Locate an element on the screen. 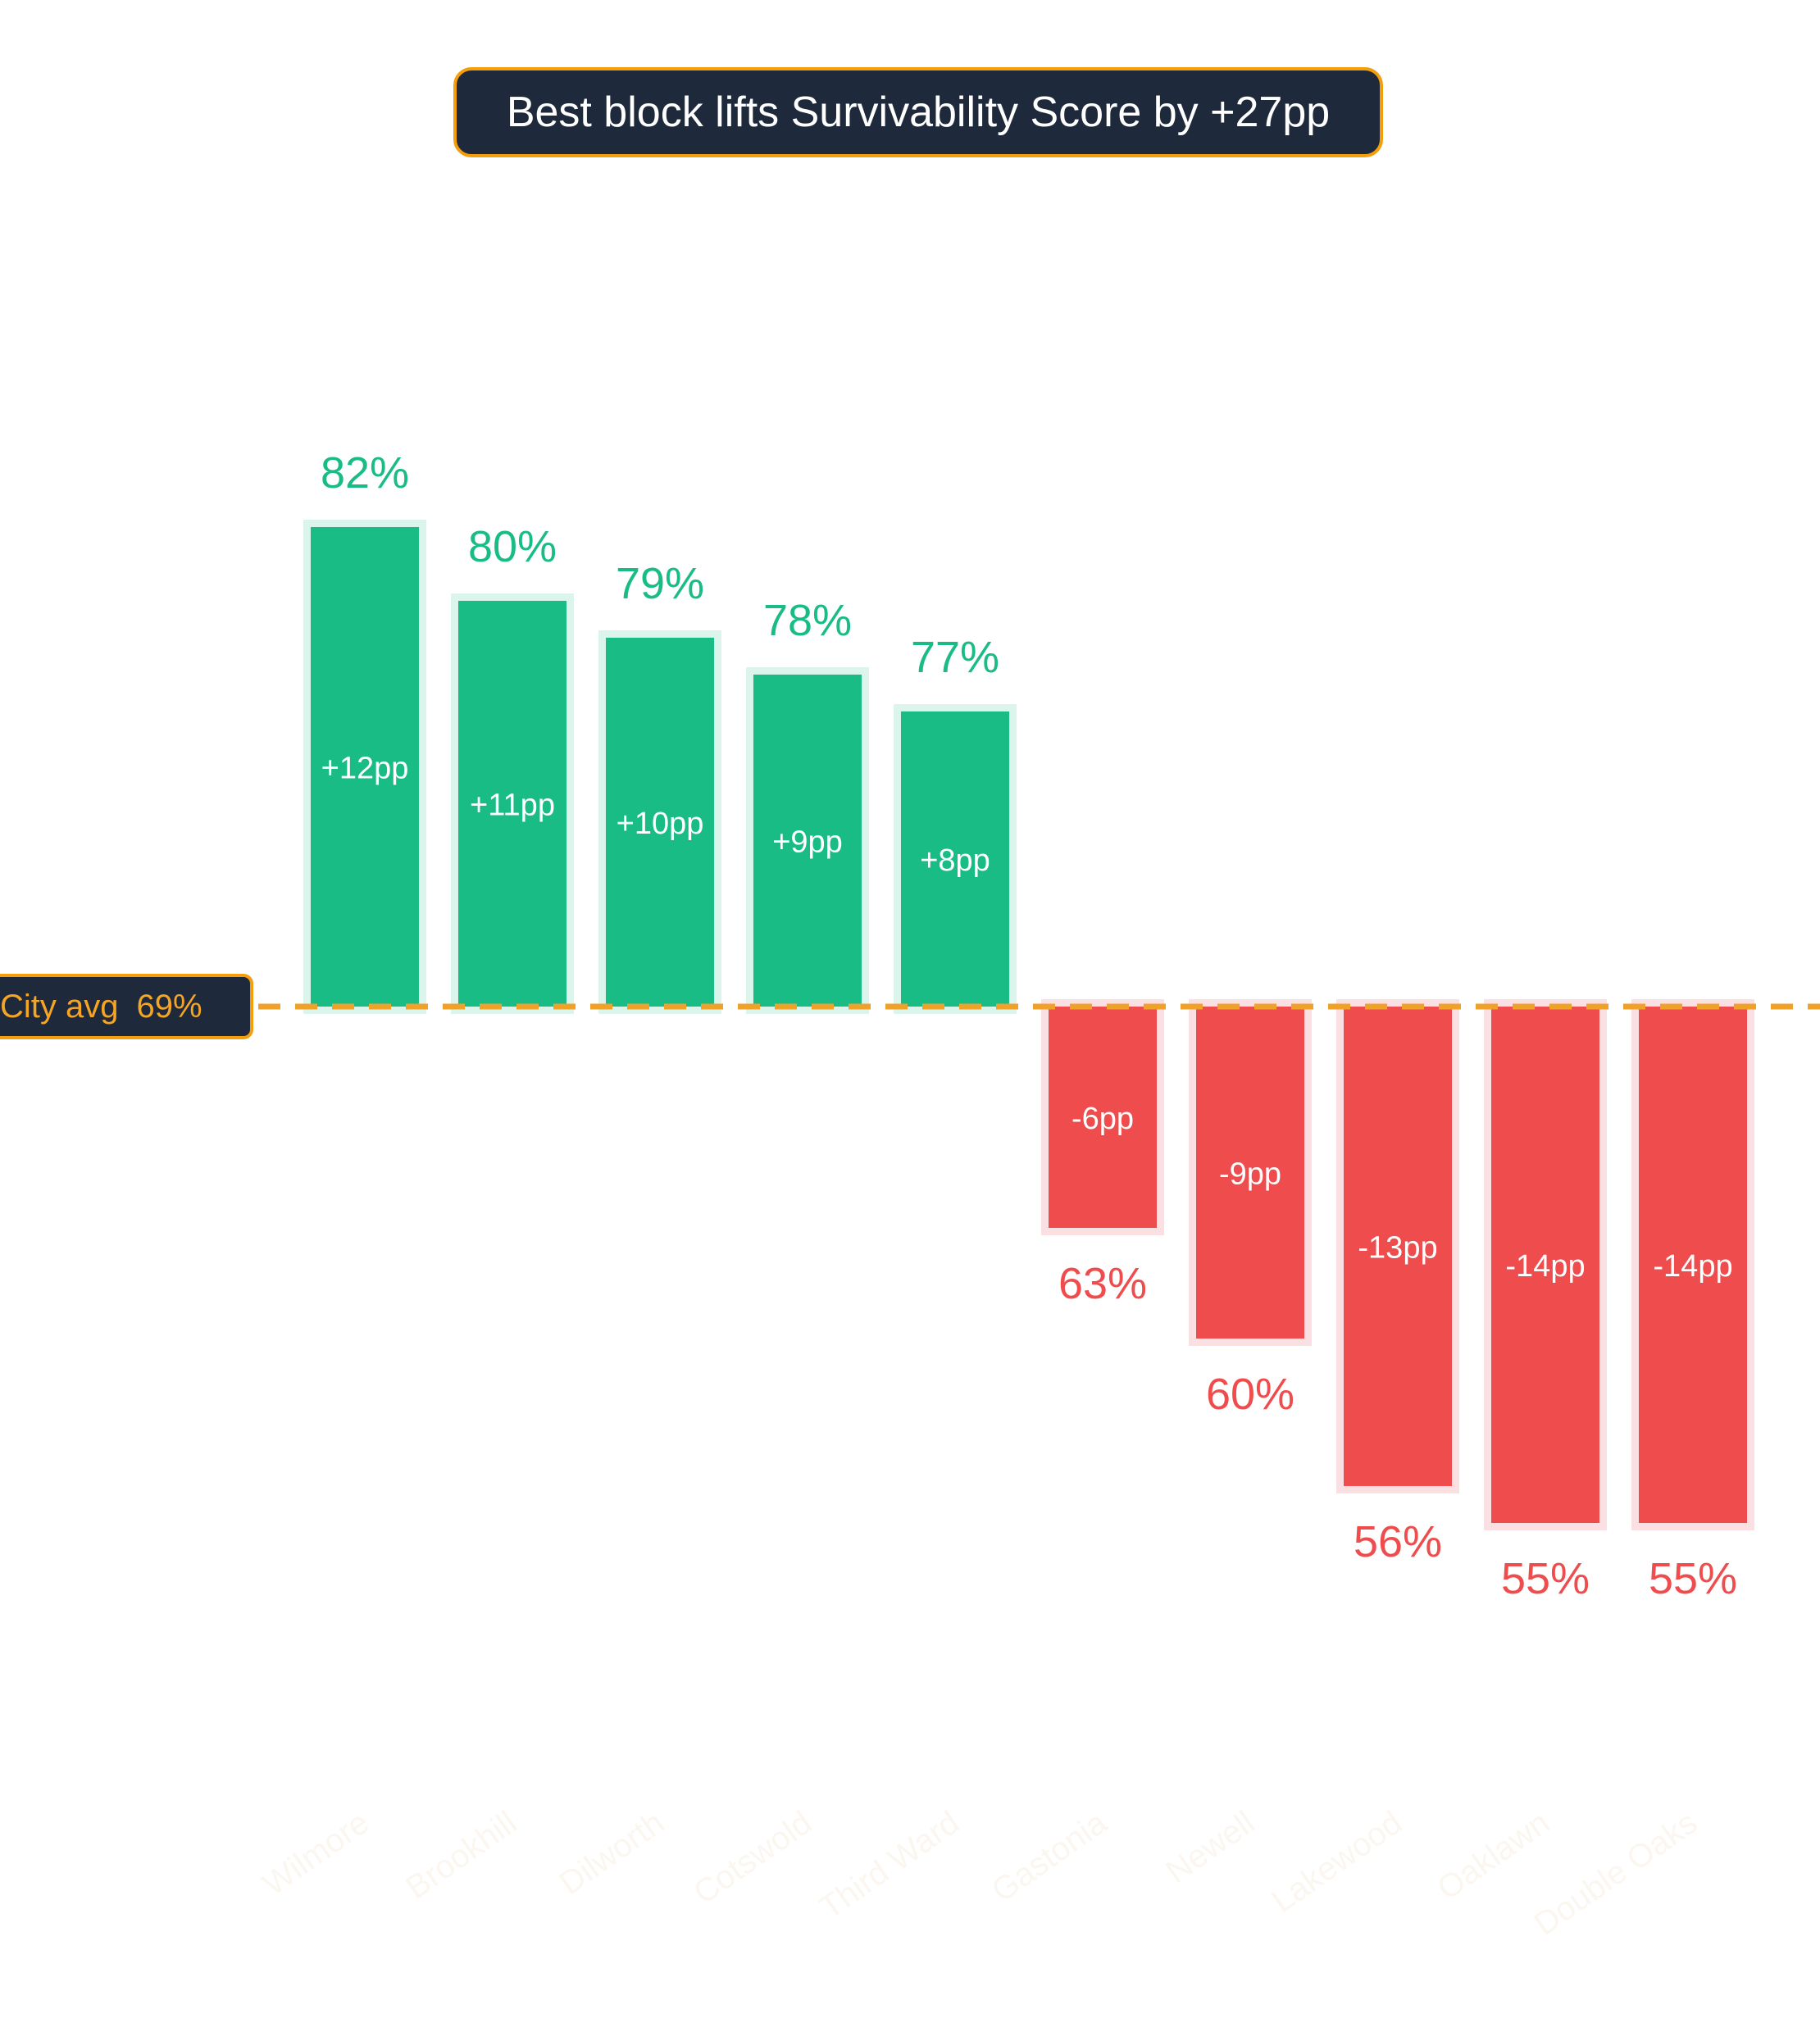 The width and height of the screenshot is (1820, 2041). category-label: Dilworth is located at coordinates (612, 1853).